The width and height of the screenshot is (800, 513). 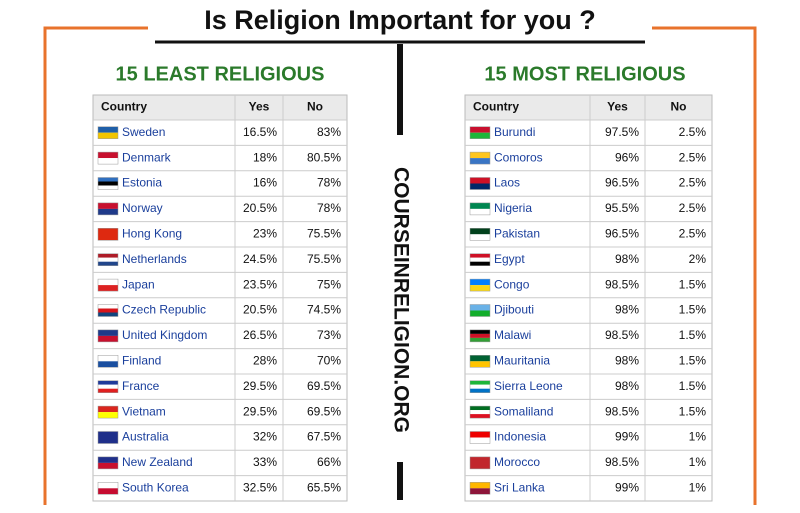 What do you see at coordinates (124, 107) in the screenshot?
I see `column-header: Country` at bounding box center [124, 107].